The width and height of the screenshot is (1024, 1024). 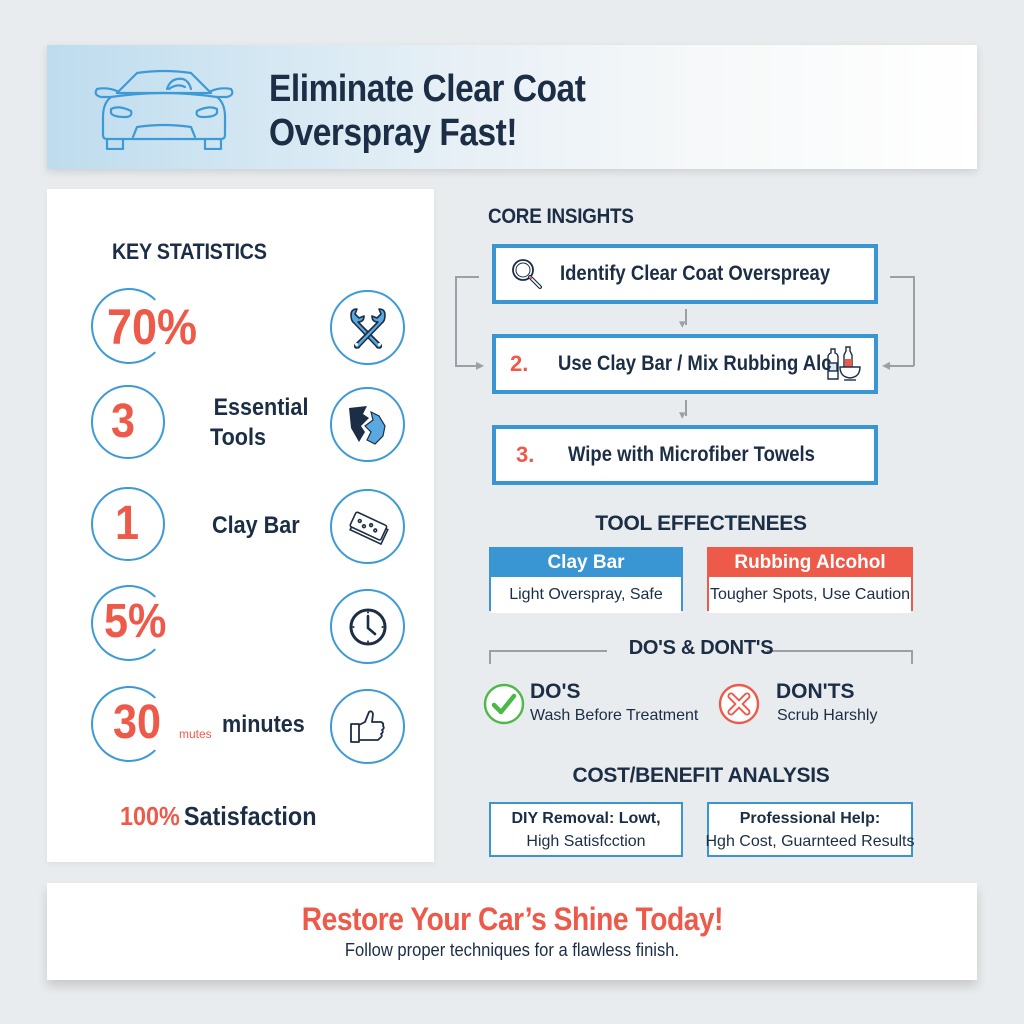 What do you see at coordinates (393, 133) in the screenshot?
I see `title-line-2: Overspray Fast!` at bounding box center [393, 133].